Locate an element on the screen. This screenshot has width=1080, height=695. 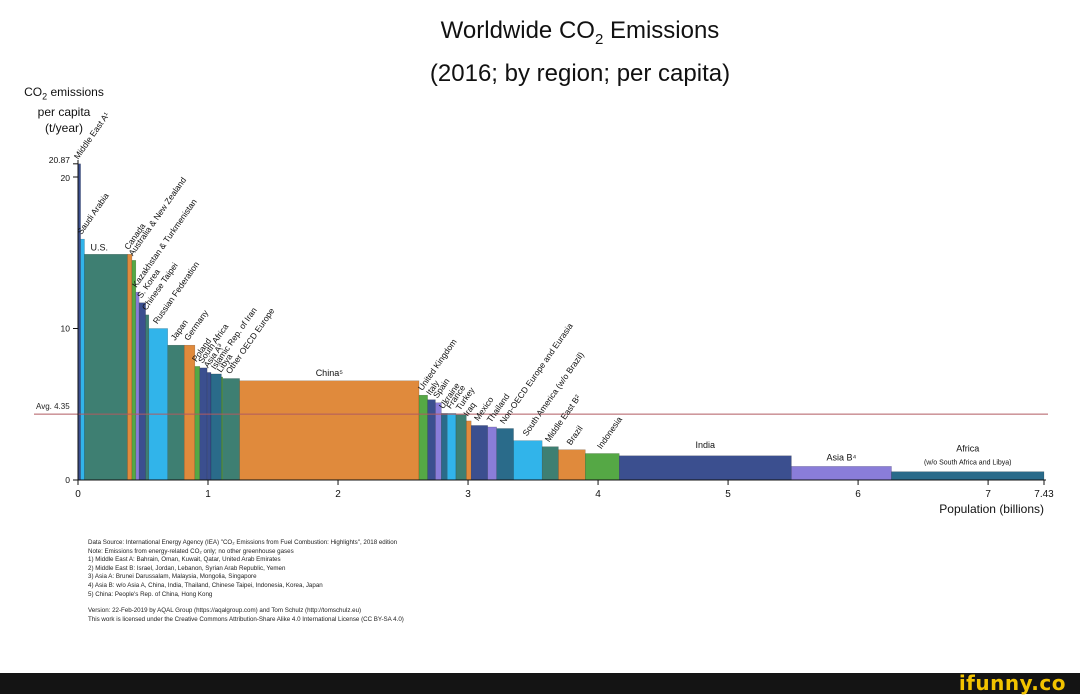
bar-label-0: Middle East A¹ is located at coordinates (92, 135).